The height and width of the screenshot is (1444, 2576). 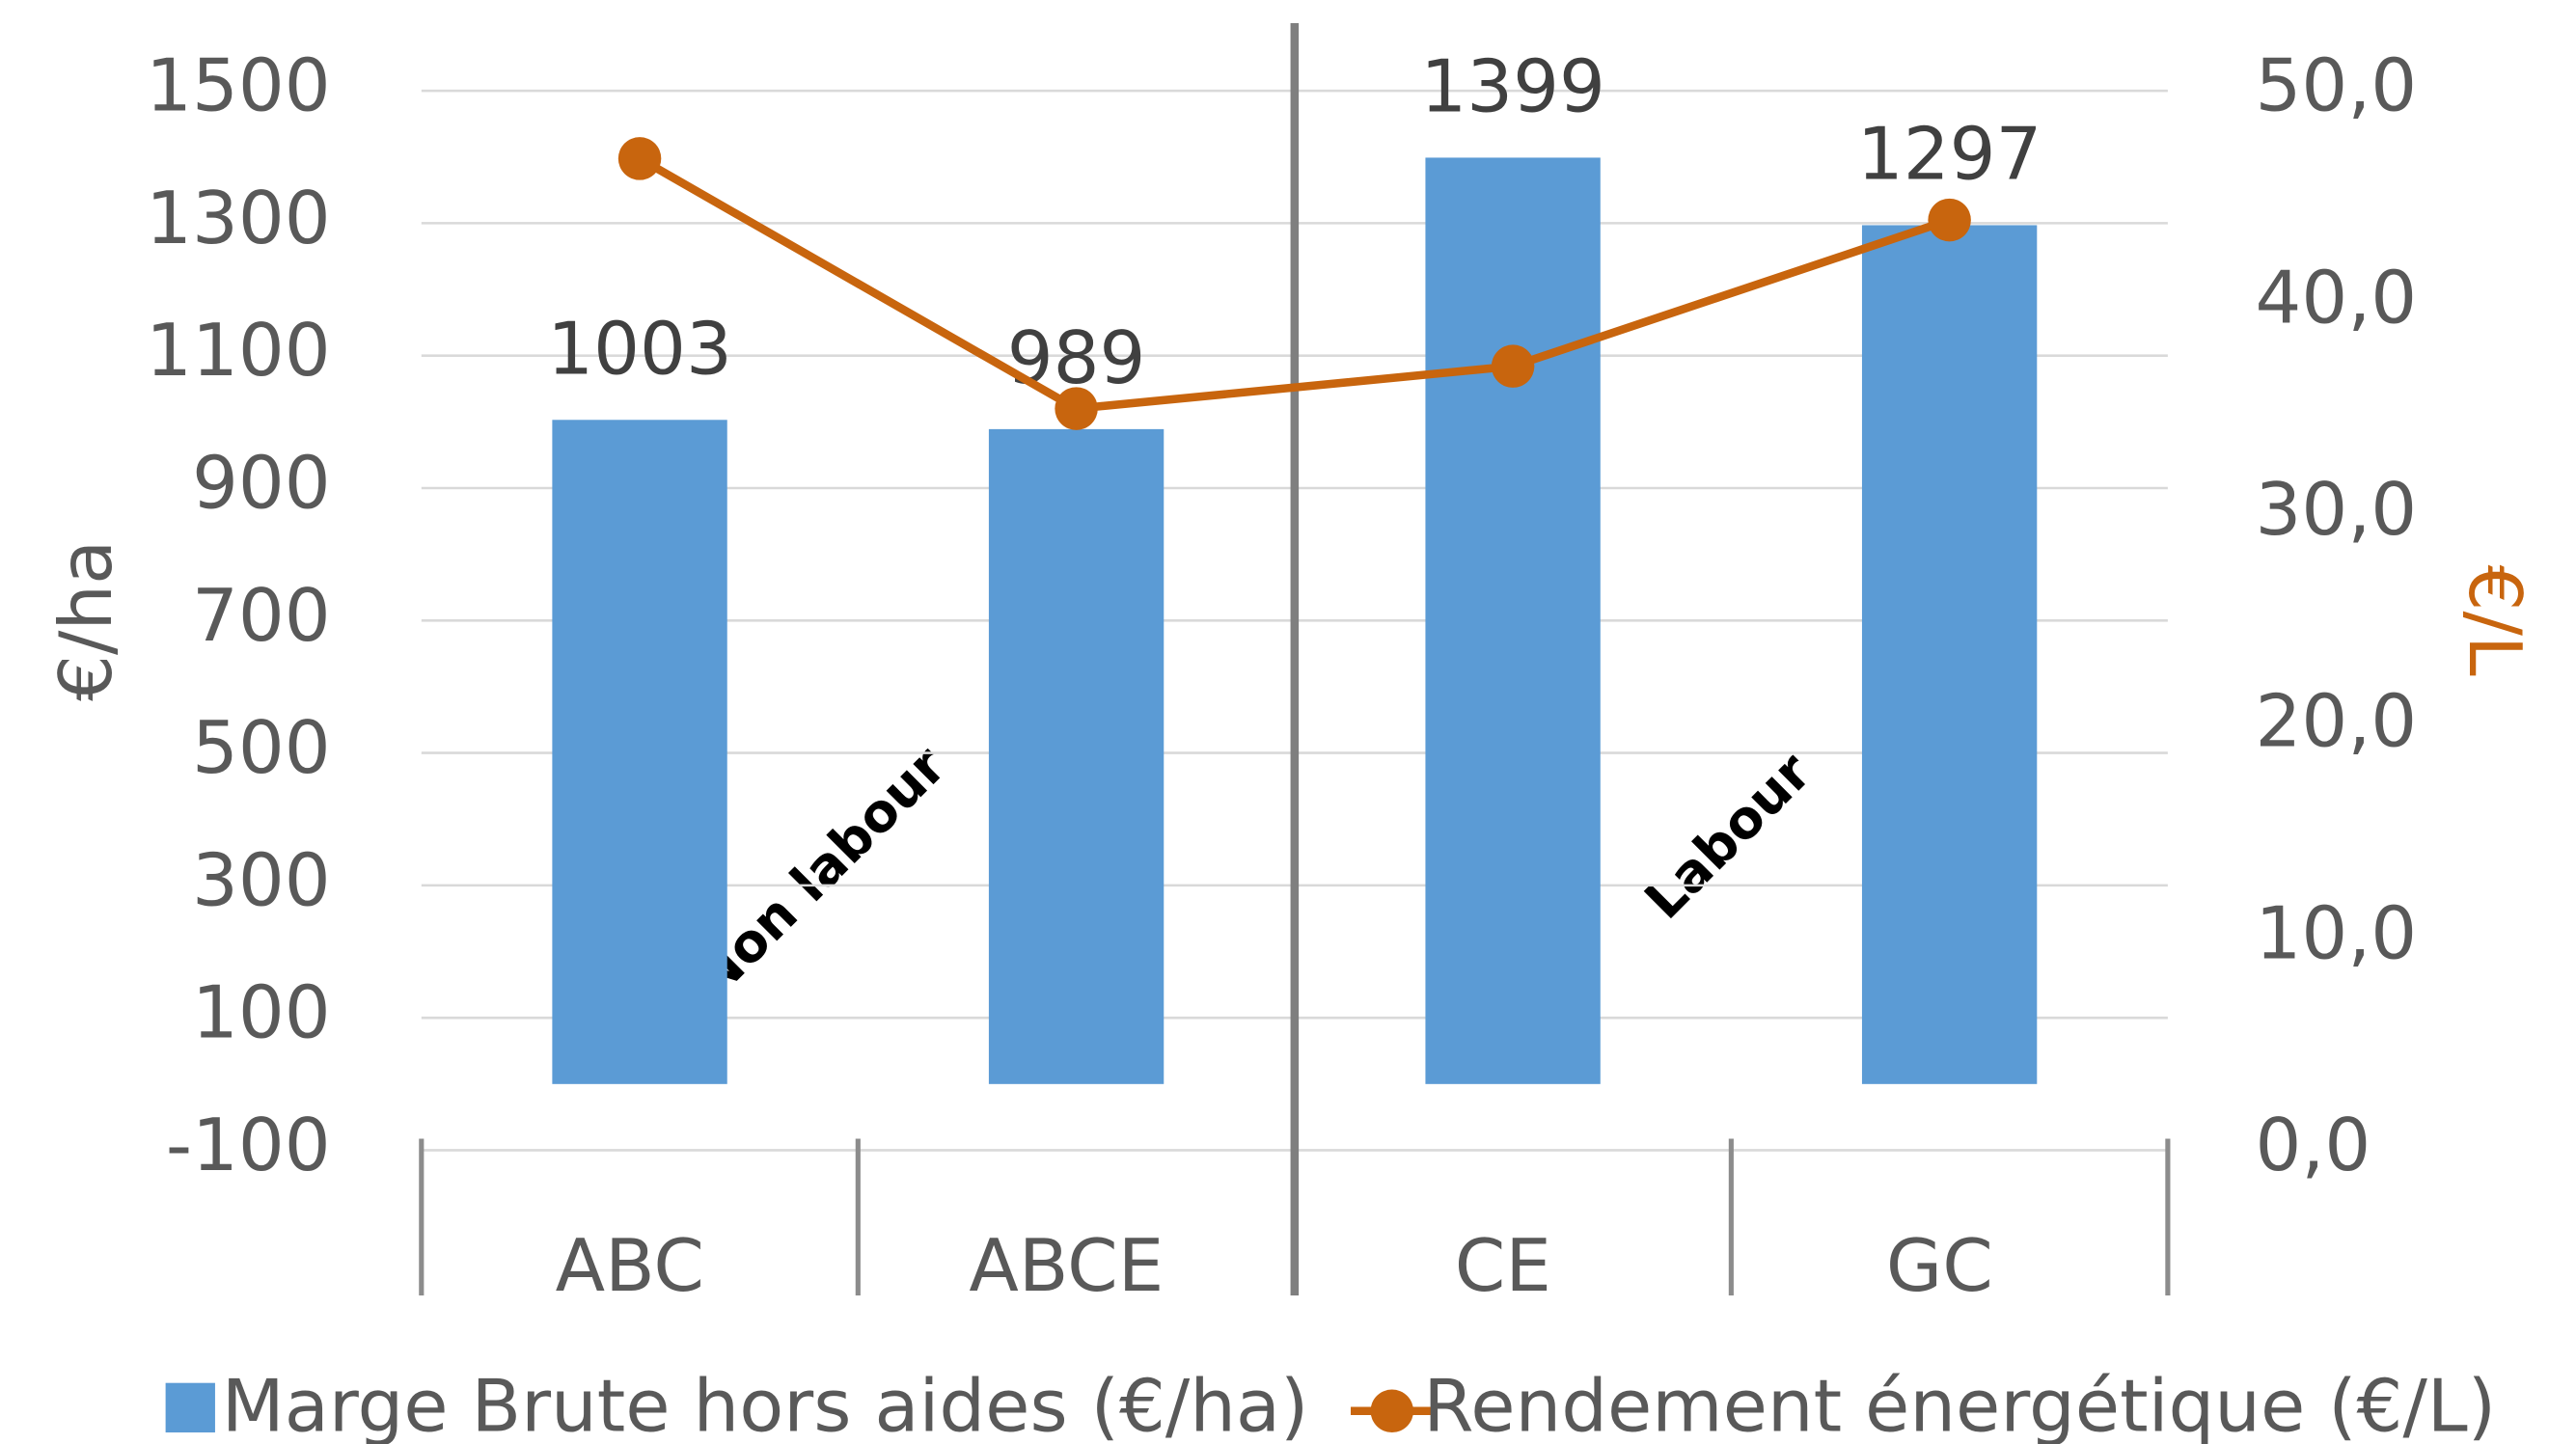 What do you see at coordinates (1294, 283) in the screenshot?
I see `line` at bounding box center [1294, 283].